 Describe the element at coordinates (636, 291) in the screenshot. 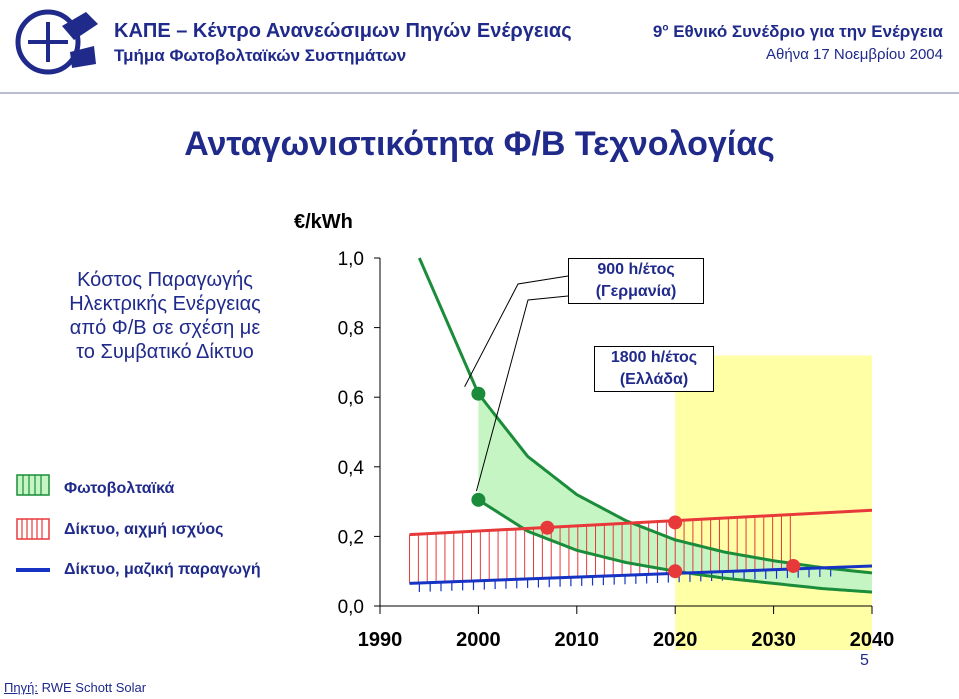

I see `annotation-line: (Γερμανία)` at that location.